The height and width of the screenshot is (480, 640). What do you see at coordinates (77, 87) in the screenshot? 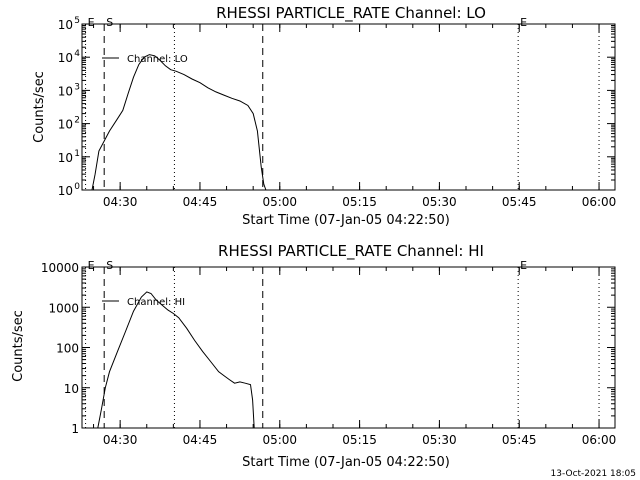
I see `y-tick-exponent: 3` at bounding box center [77, 87].